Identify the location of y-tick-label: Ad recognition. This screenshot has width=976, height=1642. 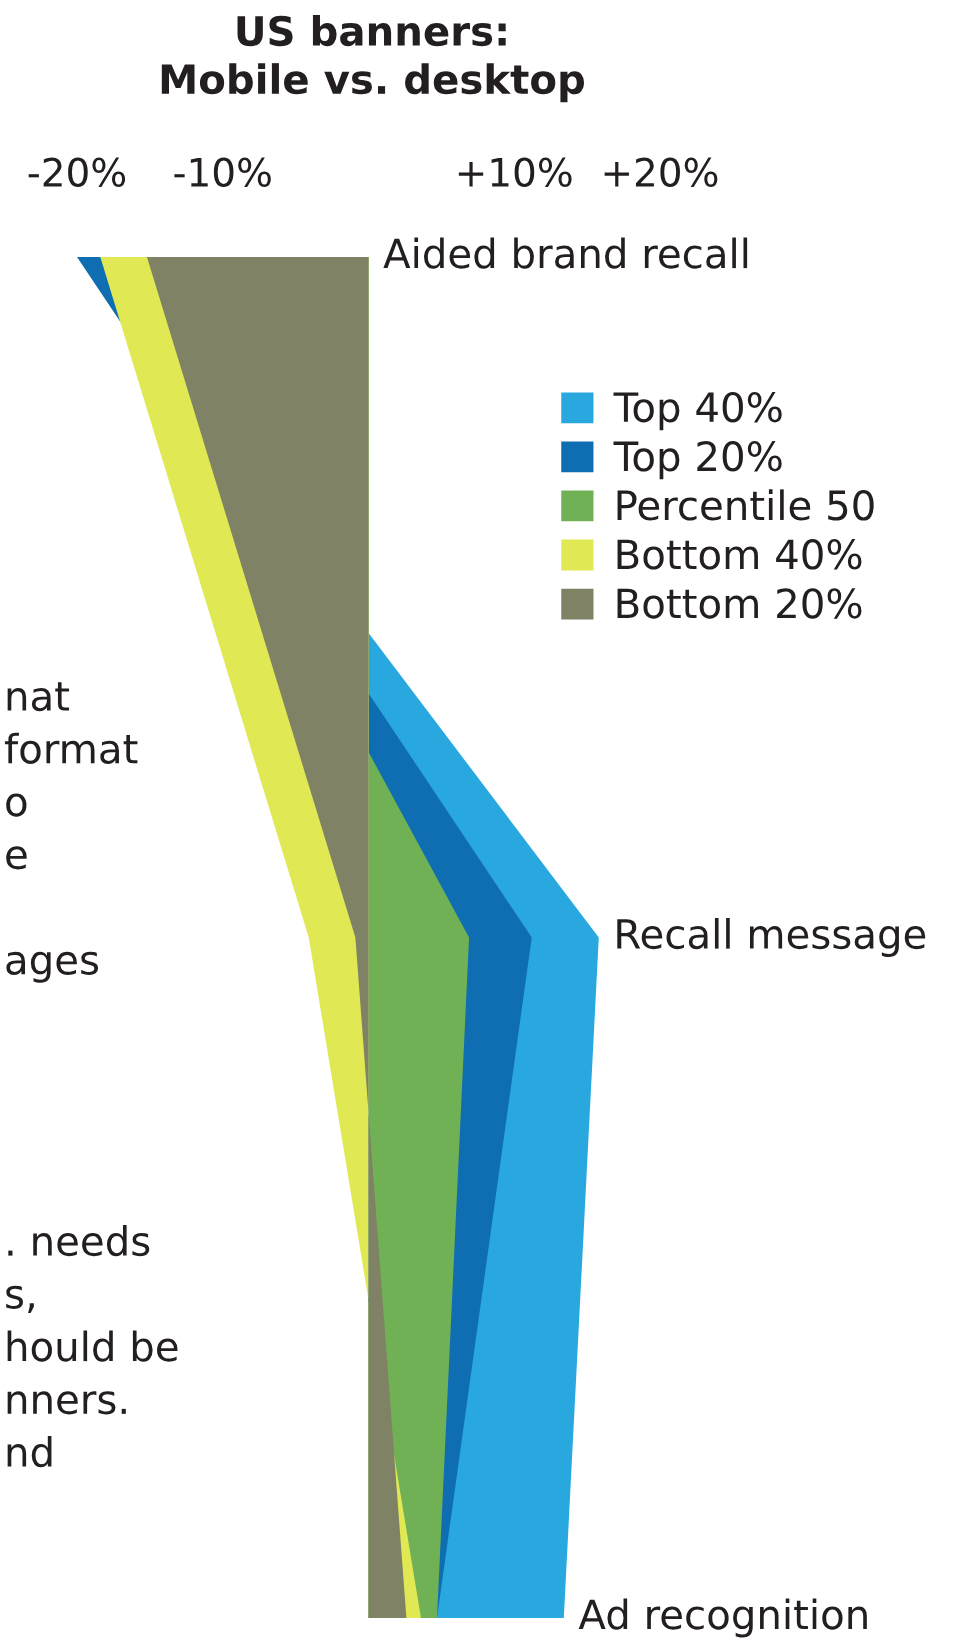
(722, 1618).